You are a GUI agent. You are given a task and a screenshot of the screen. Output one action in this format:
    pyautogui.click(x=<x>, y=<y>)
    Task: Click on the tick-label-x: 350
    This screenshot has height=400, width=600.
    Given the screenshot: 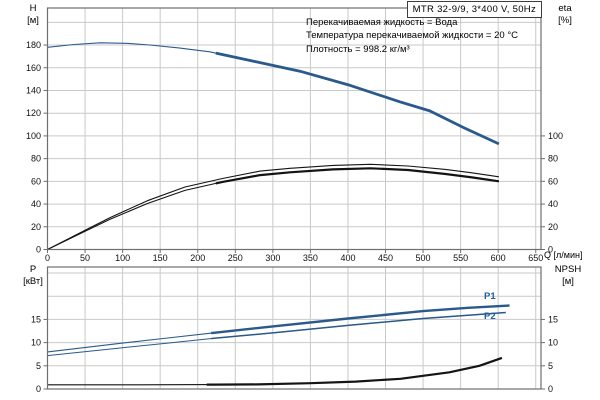 What is the action you would take?
    pyautogui.click(x=310, y=258)
    